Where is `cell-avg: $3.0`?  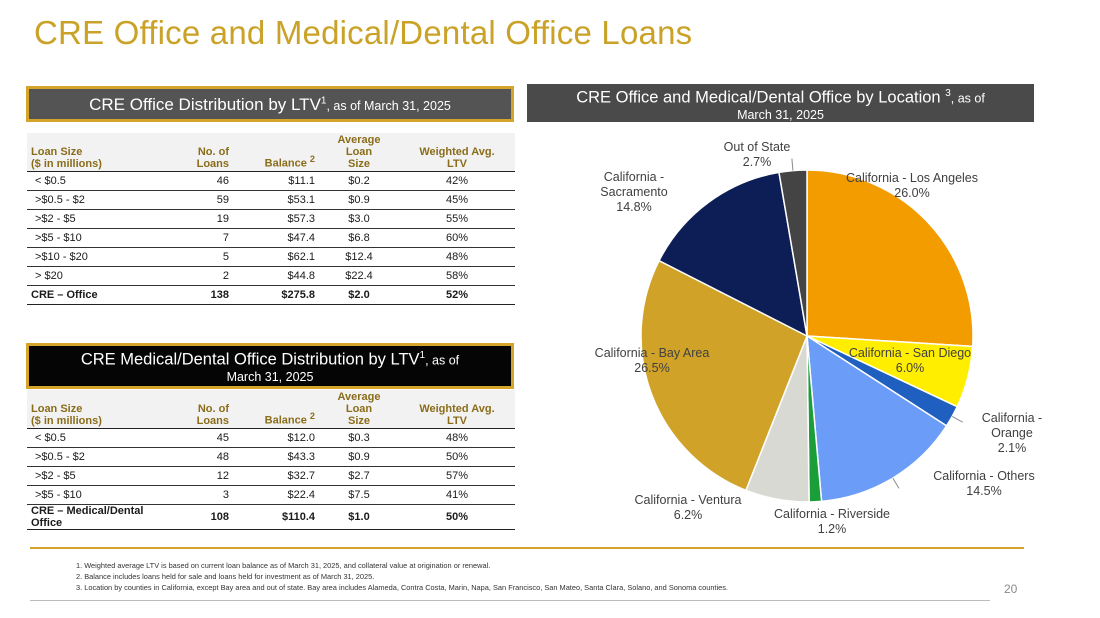 cell-avg: $3.0 is located at coordinates (359, 219).